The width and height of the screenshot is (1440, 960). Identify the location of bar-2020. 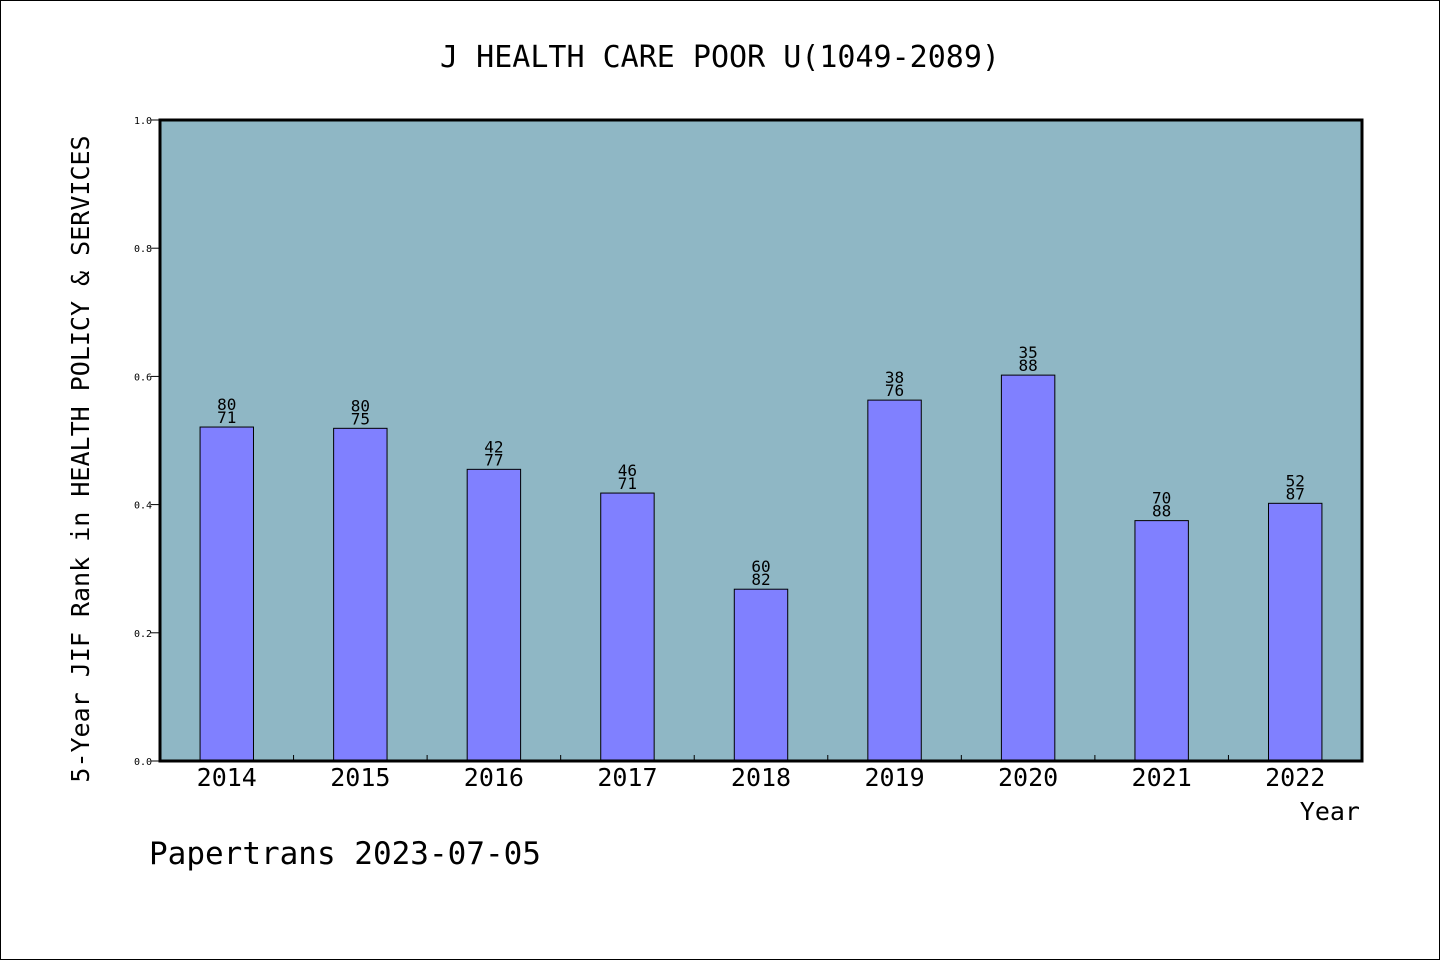
(1028, 568).